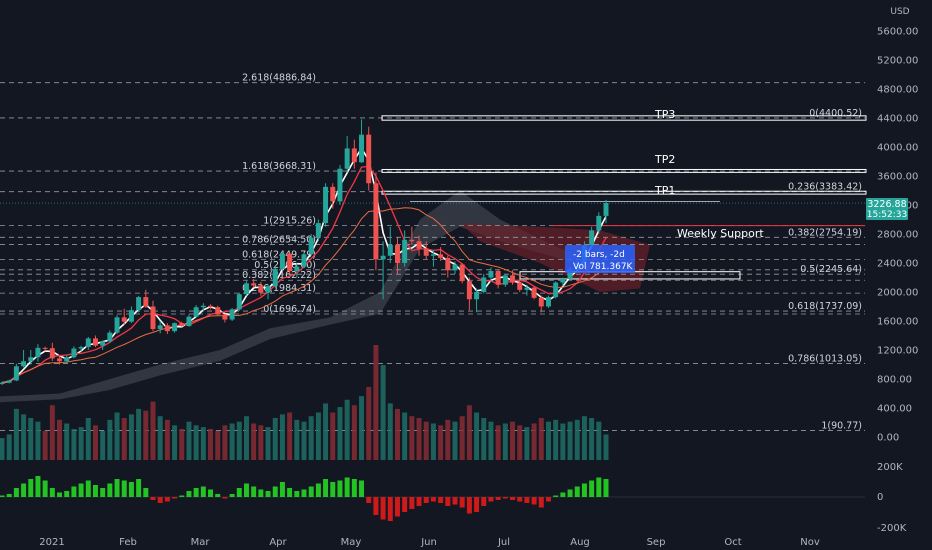 The image size is (932, 550). I want to click on fib-label-right: 0.382(2754.19), so click(825, 232).